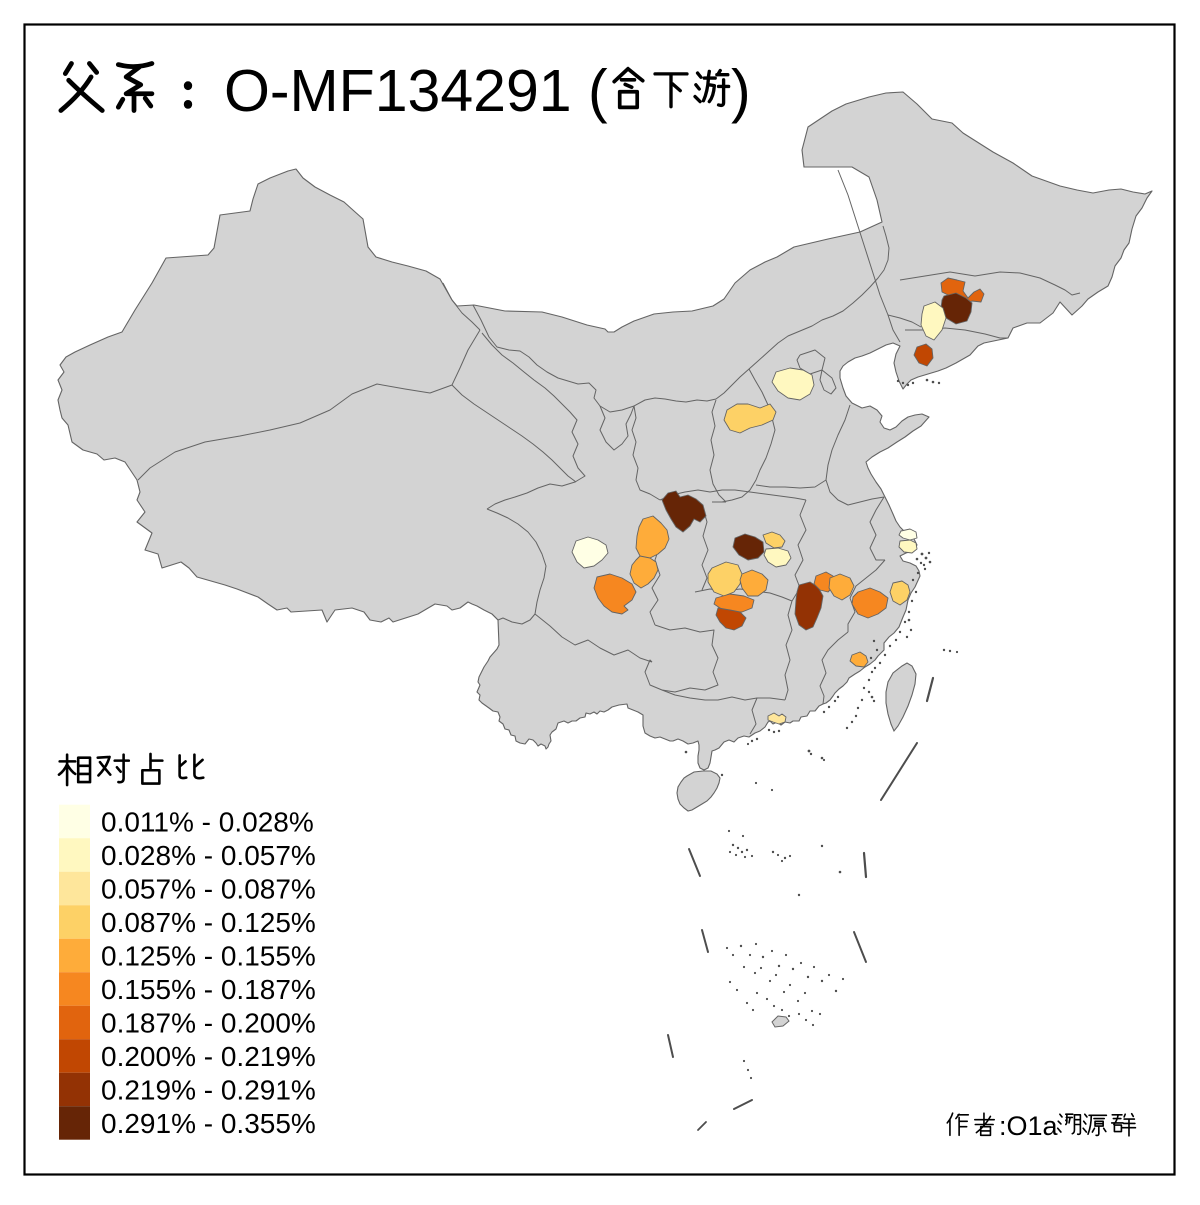  What do you see at coordinates (208, 1123) in the screenshot?
I see `svg-text: 0.291% - 0.355%` at bounding box center [208, 1123].